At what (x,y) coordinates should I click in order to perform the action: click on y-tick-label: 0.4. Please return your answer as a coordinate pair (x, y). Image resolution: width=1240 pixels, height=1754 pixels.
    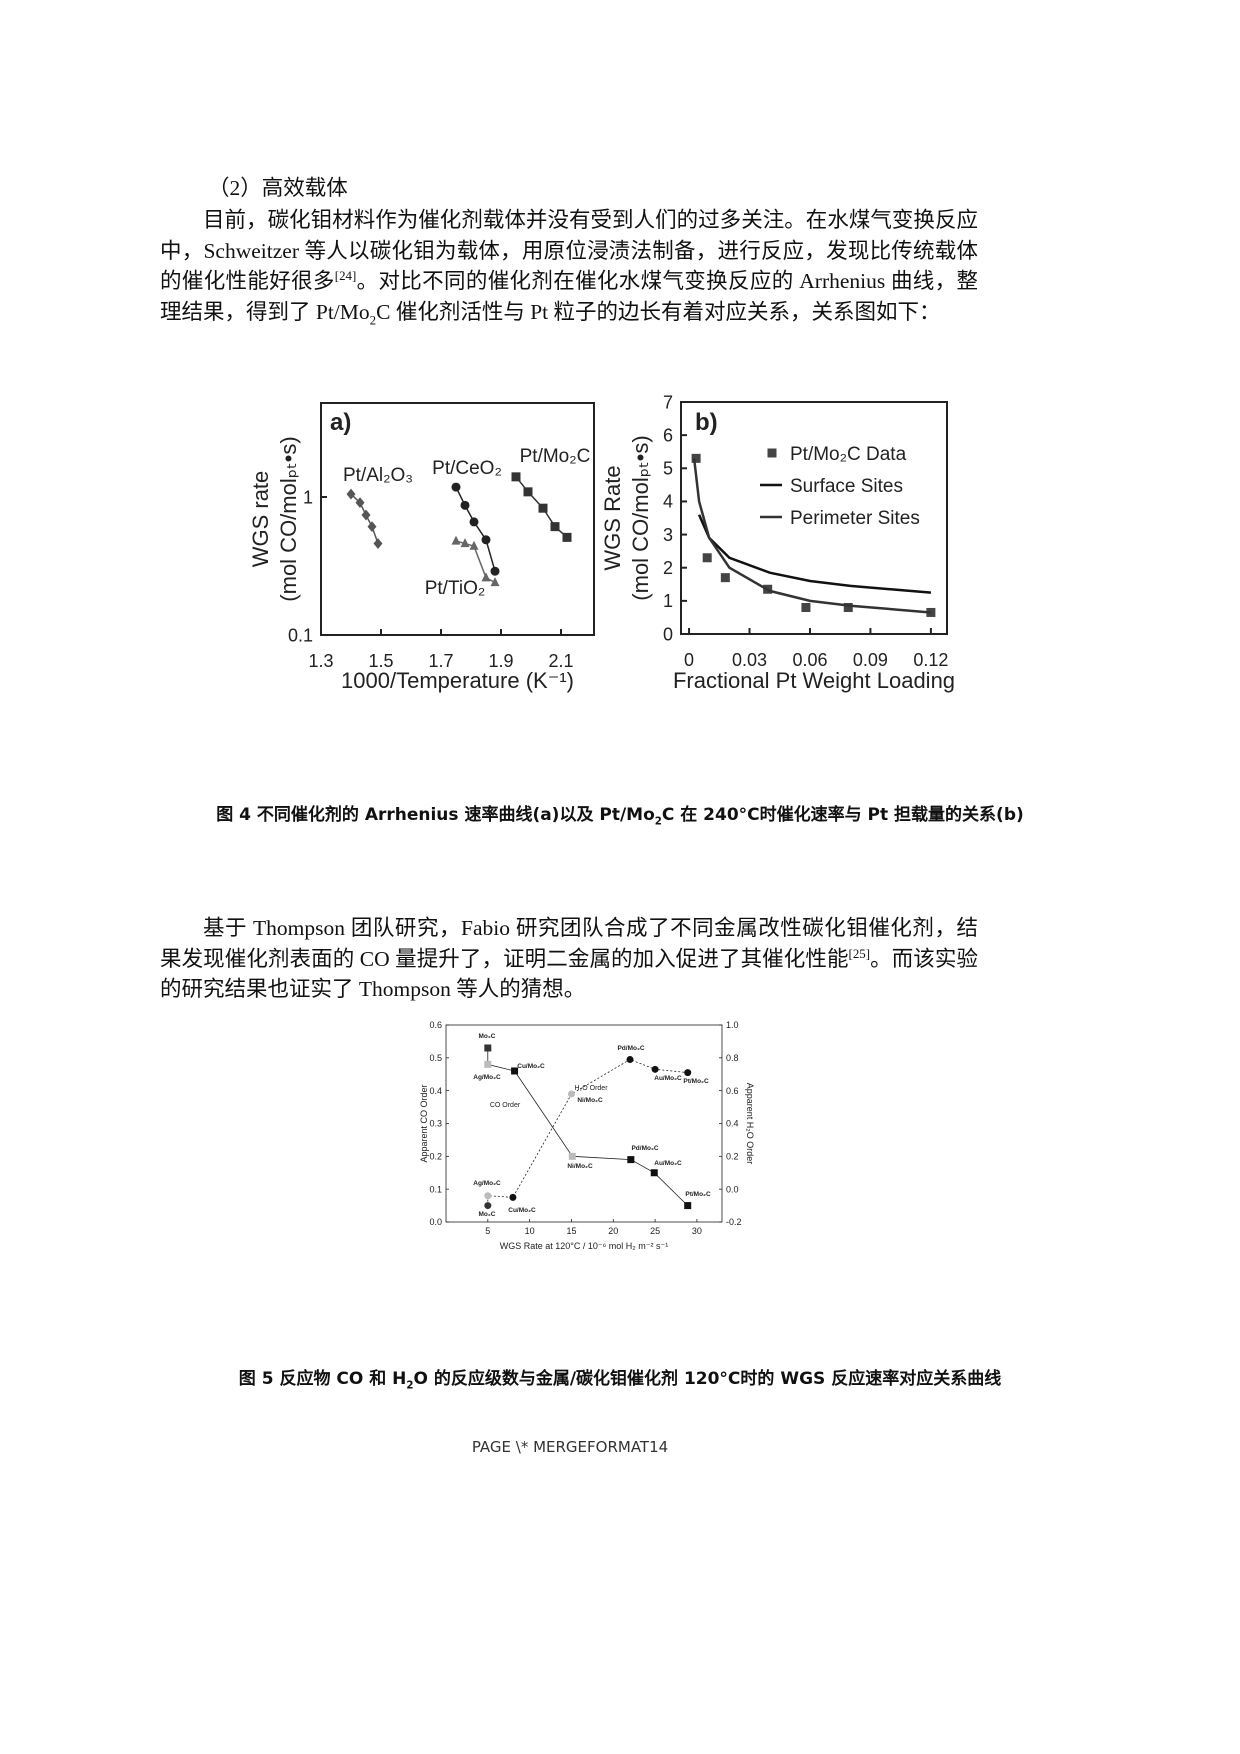
    Looking at the image, I should click on (435, 1091).